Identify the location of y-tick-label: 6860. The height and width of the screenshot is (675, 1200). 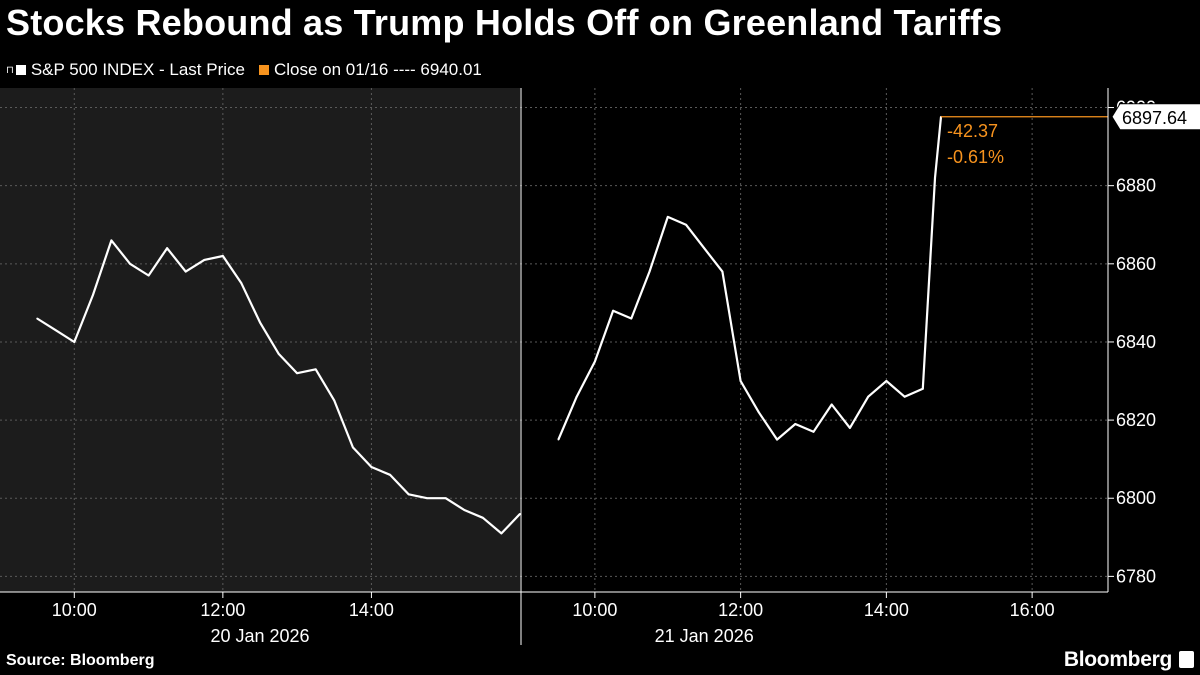
(1136, 264).